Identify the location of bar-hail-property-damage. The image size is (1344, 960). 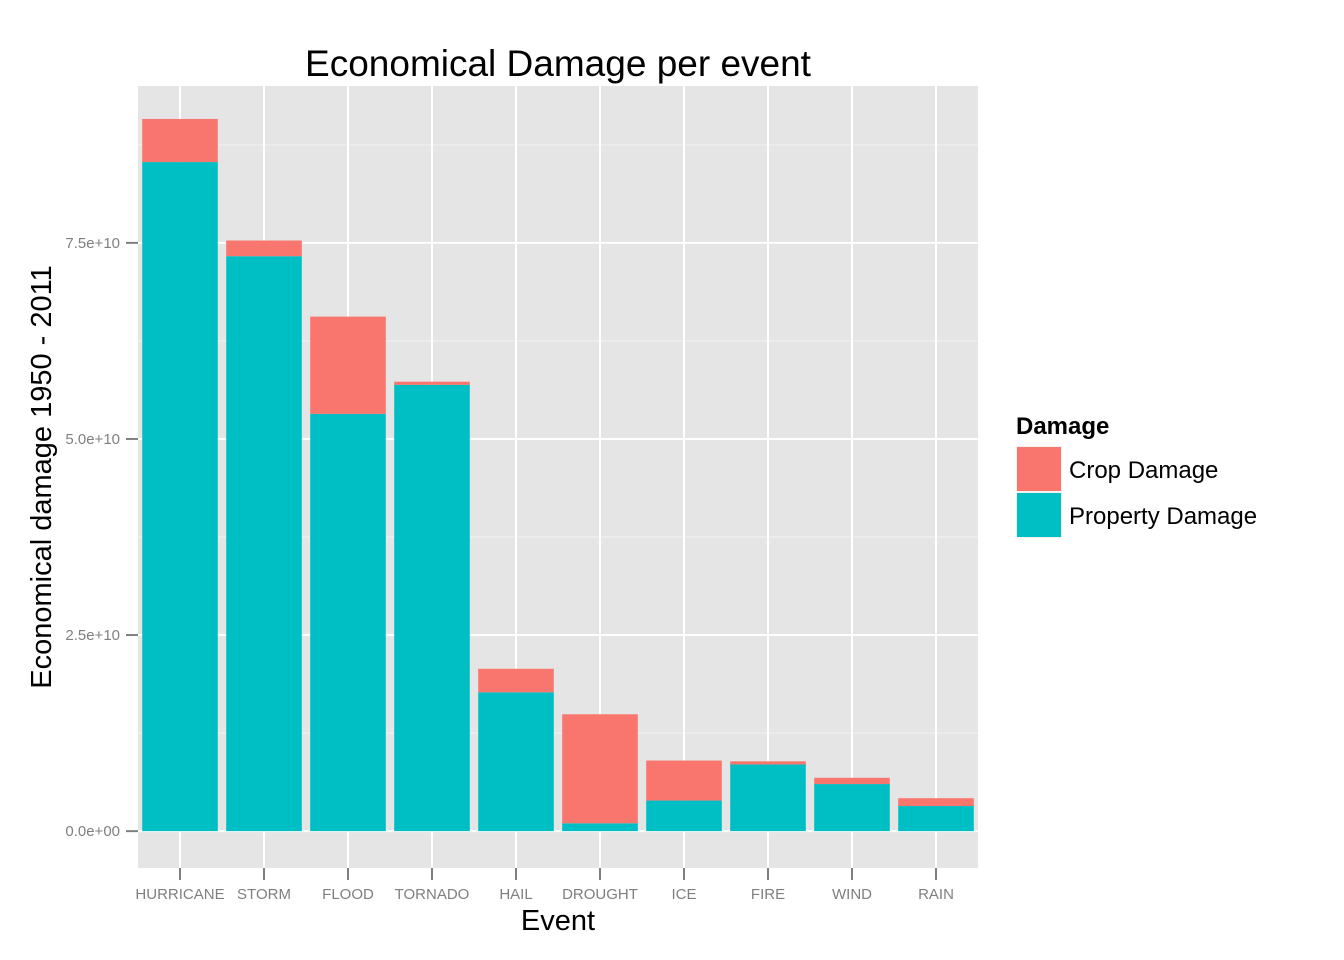
(516, 762).